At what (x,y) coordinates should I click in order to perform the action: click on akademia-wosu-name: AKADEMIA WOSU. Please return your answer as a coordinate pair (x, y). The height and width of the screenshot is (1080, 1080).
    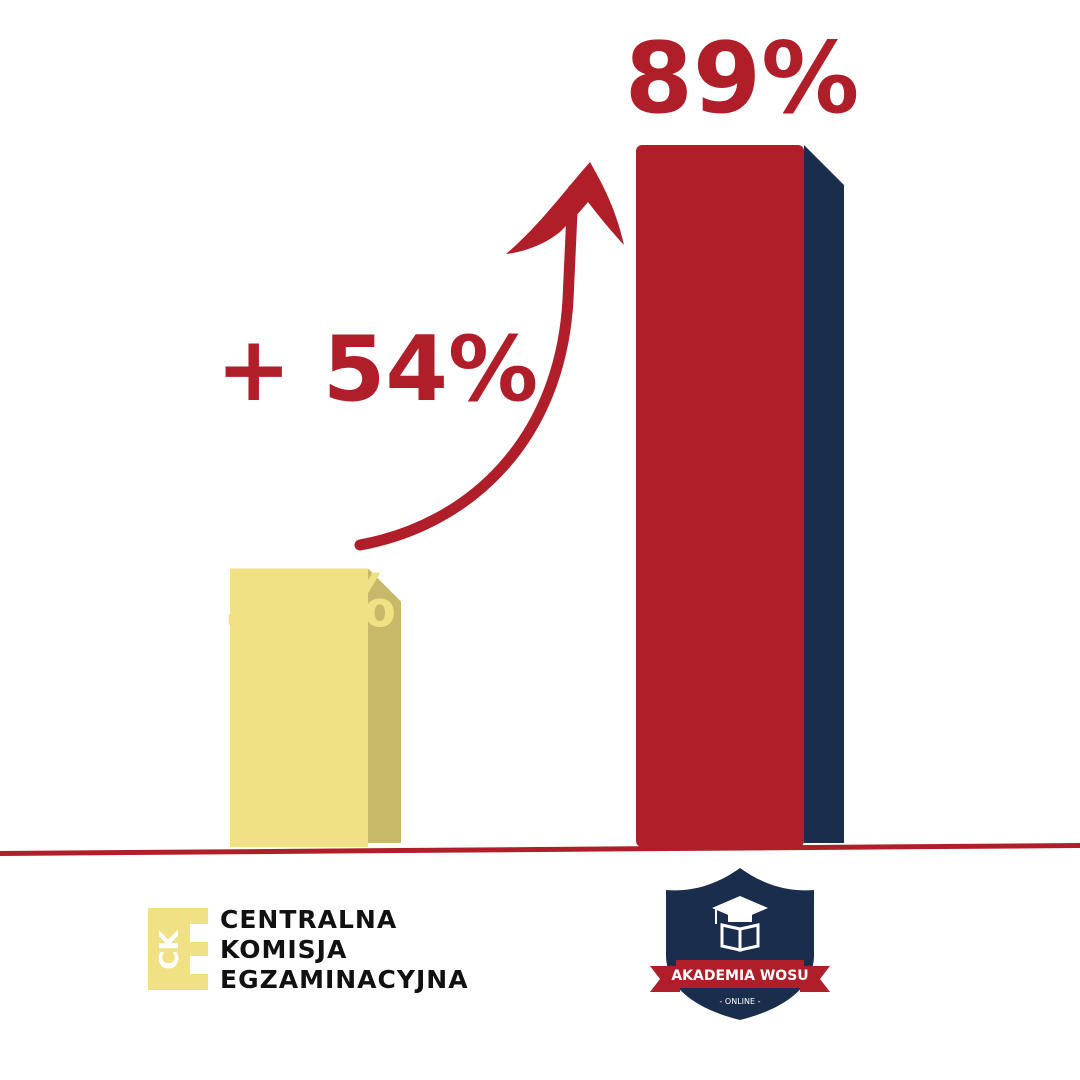
    Looking at the image, I should click on (739, 976).